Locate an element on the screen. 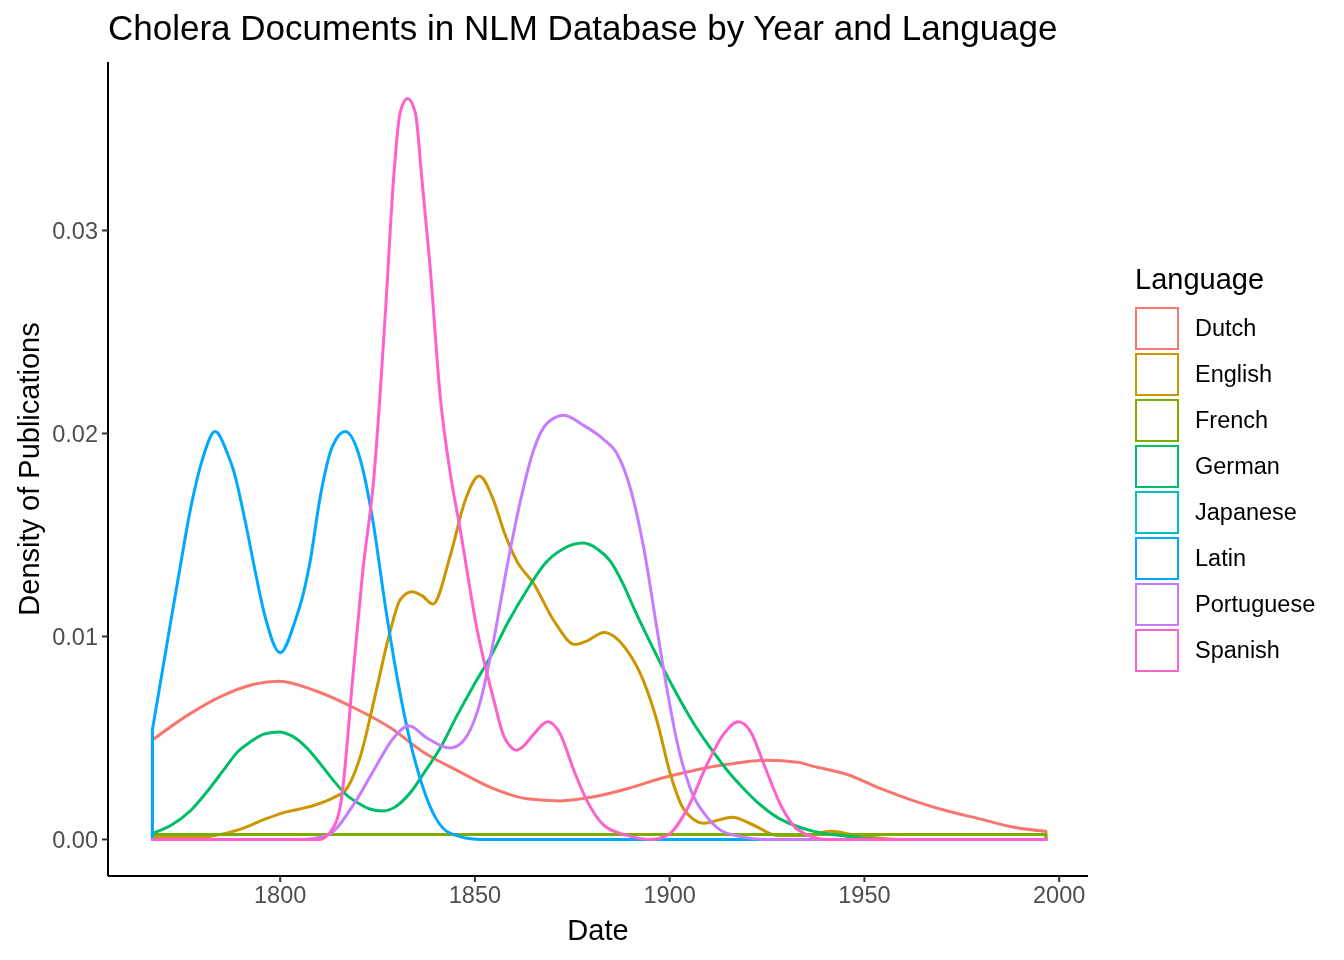 The width and height of the screenshot is (1344, 960). legend-label: French is located at coordinates (1232, 420).